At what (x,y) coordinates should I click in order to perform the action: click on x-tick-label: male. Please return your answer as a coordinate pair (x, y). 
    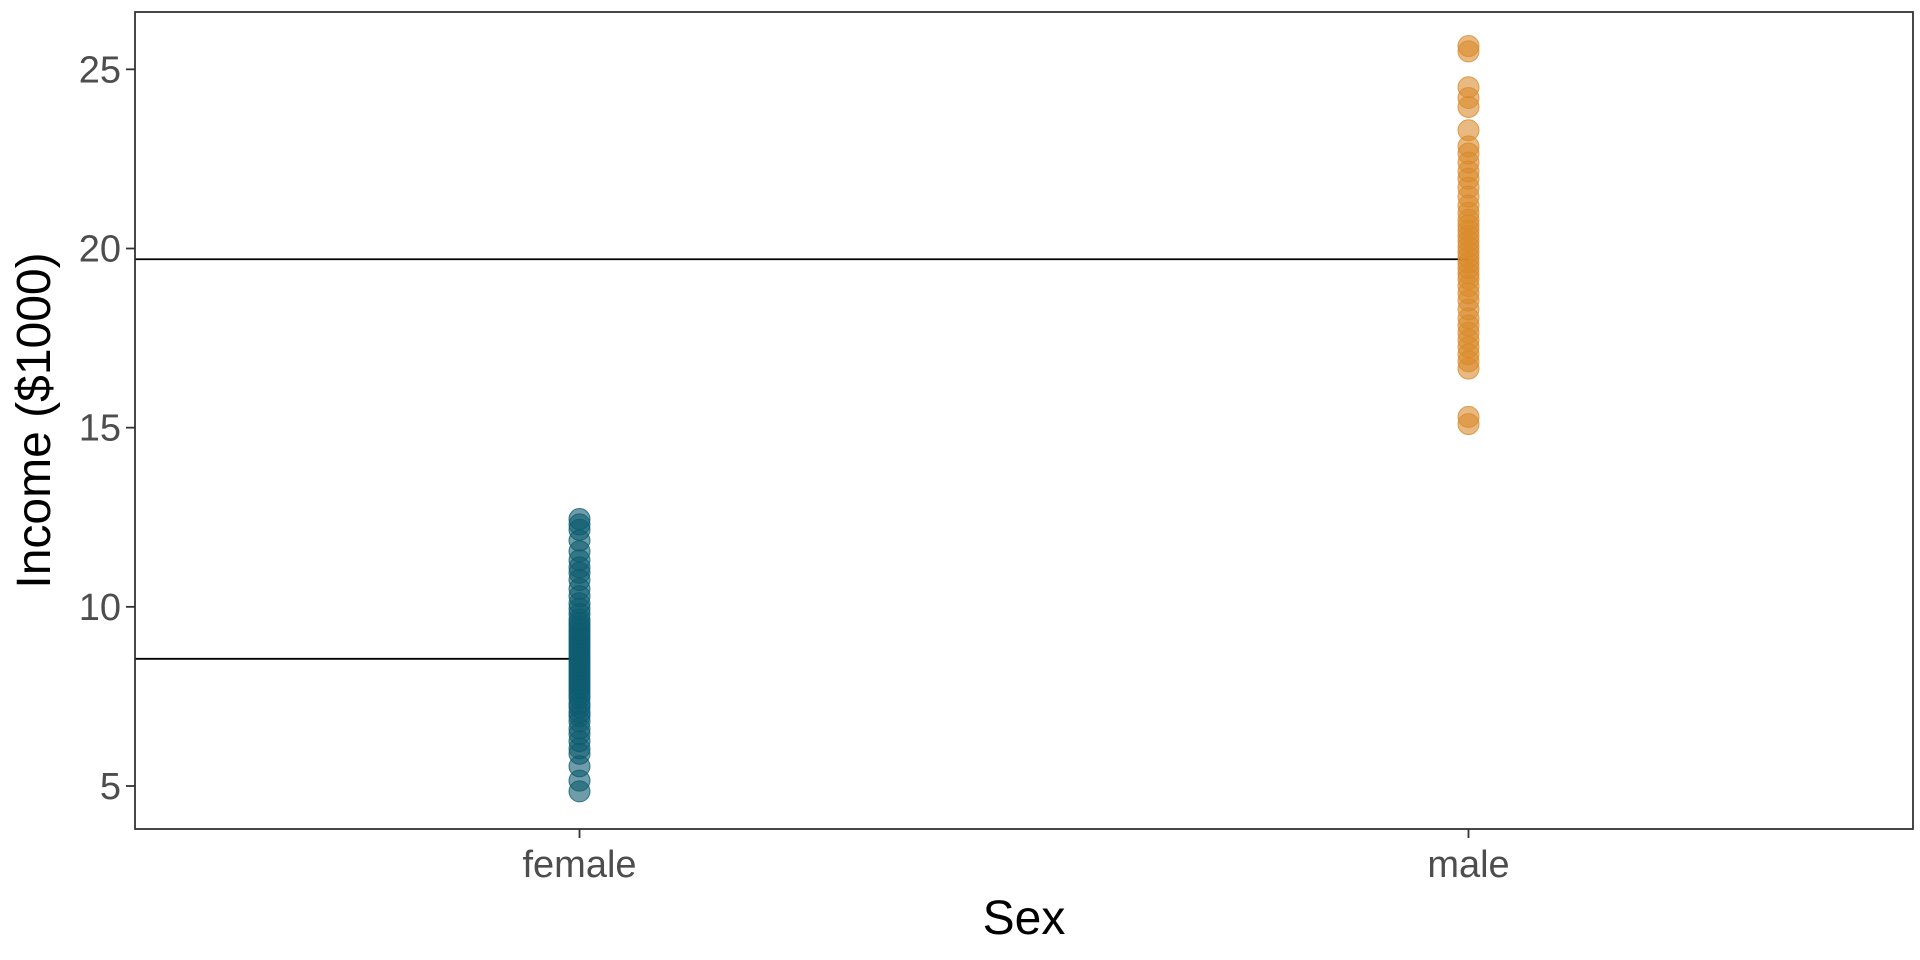
    Looking at the image, I should click on (1468, 865).